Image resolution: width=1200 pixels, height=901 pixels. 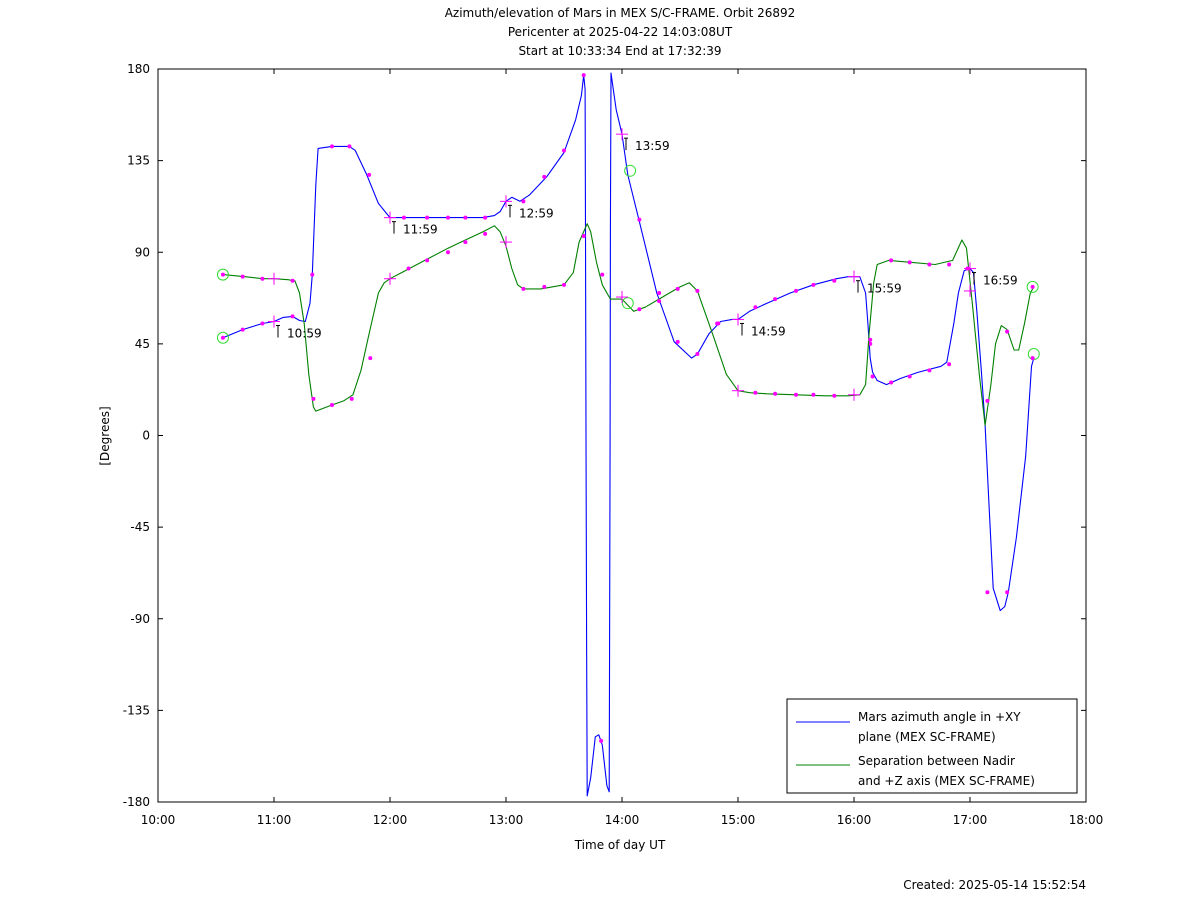 I want to click on legend-box, so click(x=932, y=746).